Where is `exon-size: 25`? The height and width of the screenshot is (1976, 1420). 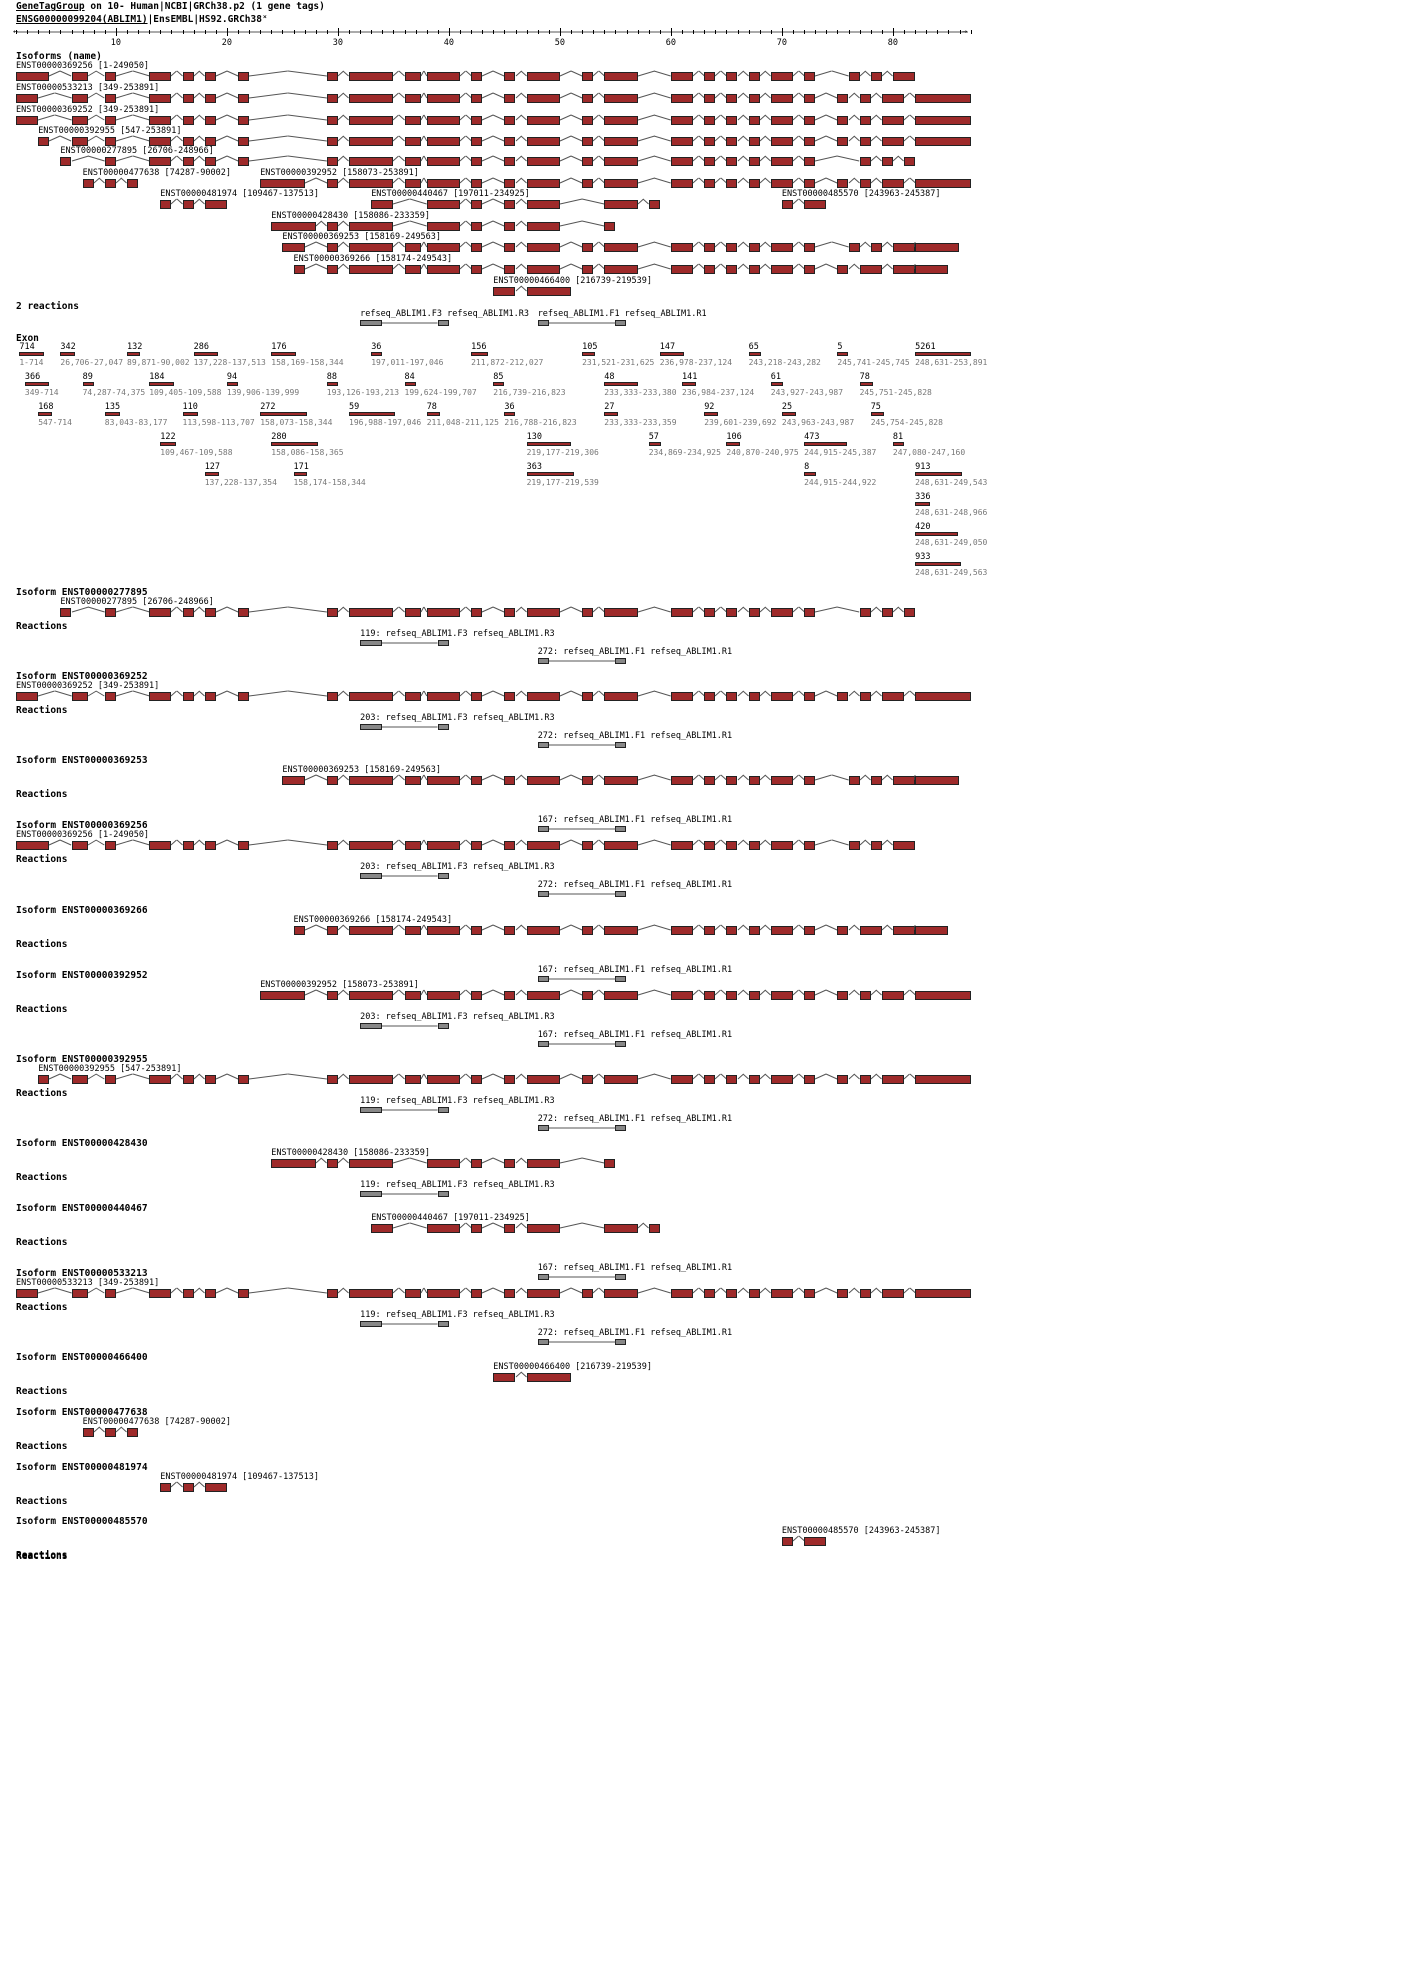
exon-size: 25 is located at coordinates (787, 407).